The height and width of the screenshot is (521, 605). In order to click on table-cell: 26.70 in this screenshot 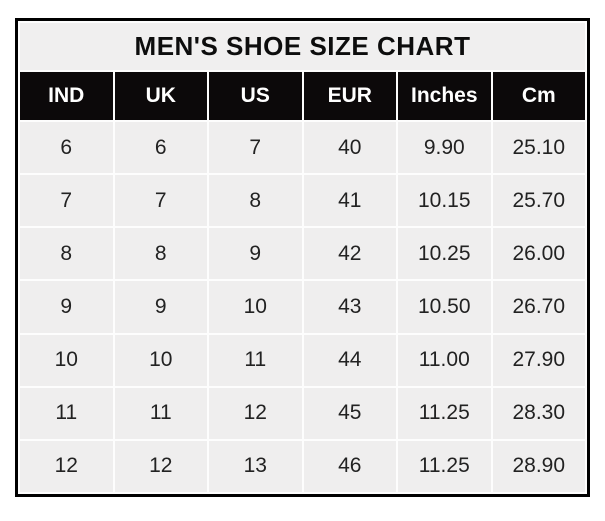, I will do `click(538, 307)`.